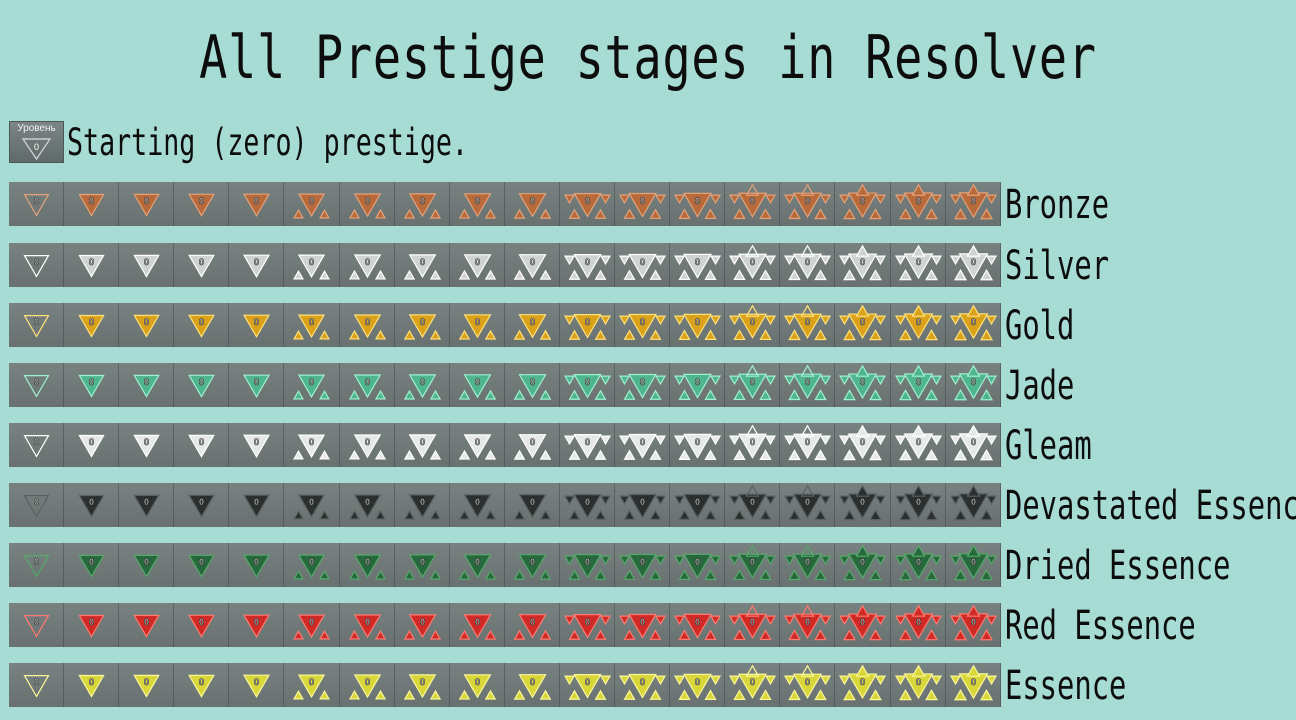 The image size is (1296, 720). What do you see at coordinates (1150, 506) in the screenshot?
I see `tier-name-label: Devastated Essence` at bounding box center [1150, 506].